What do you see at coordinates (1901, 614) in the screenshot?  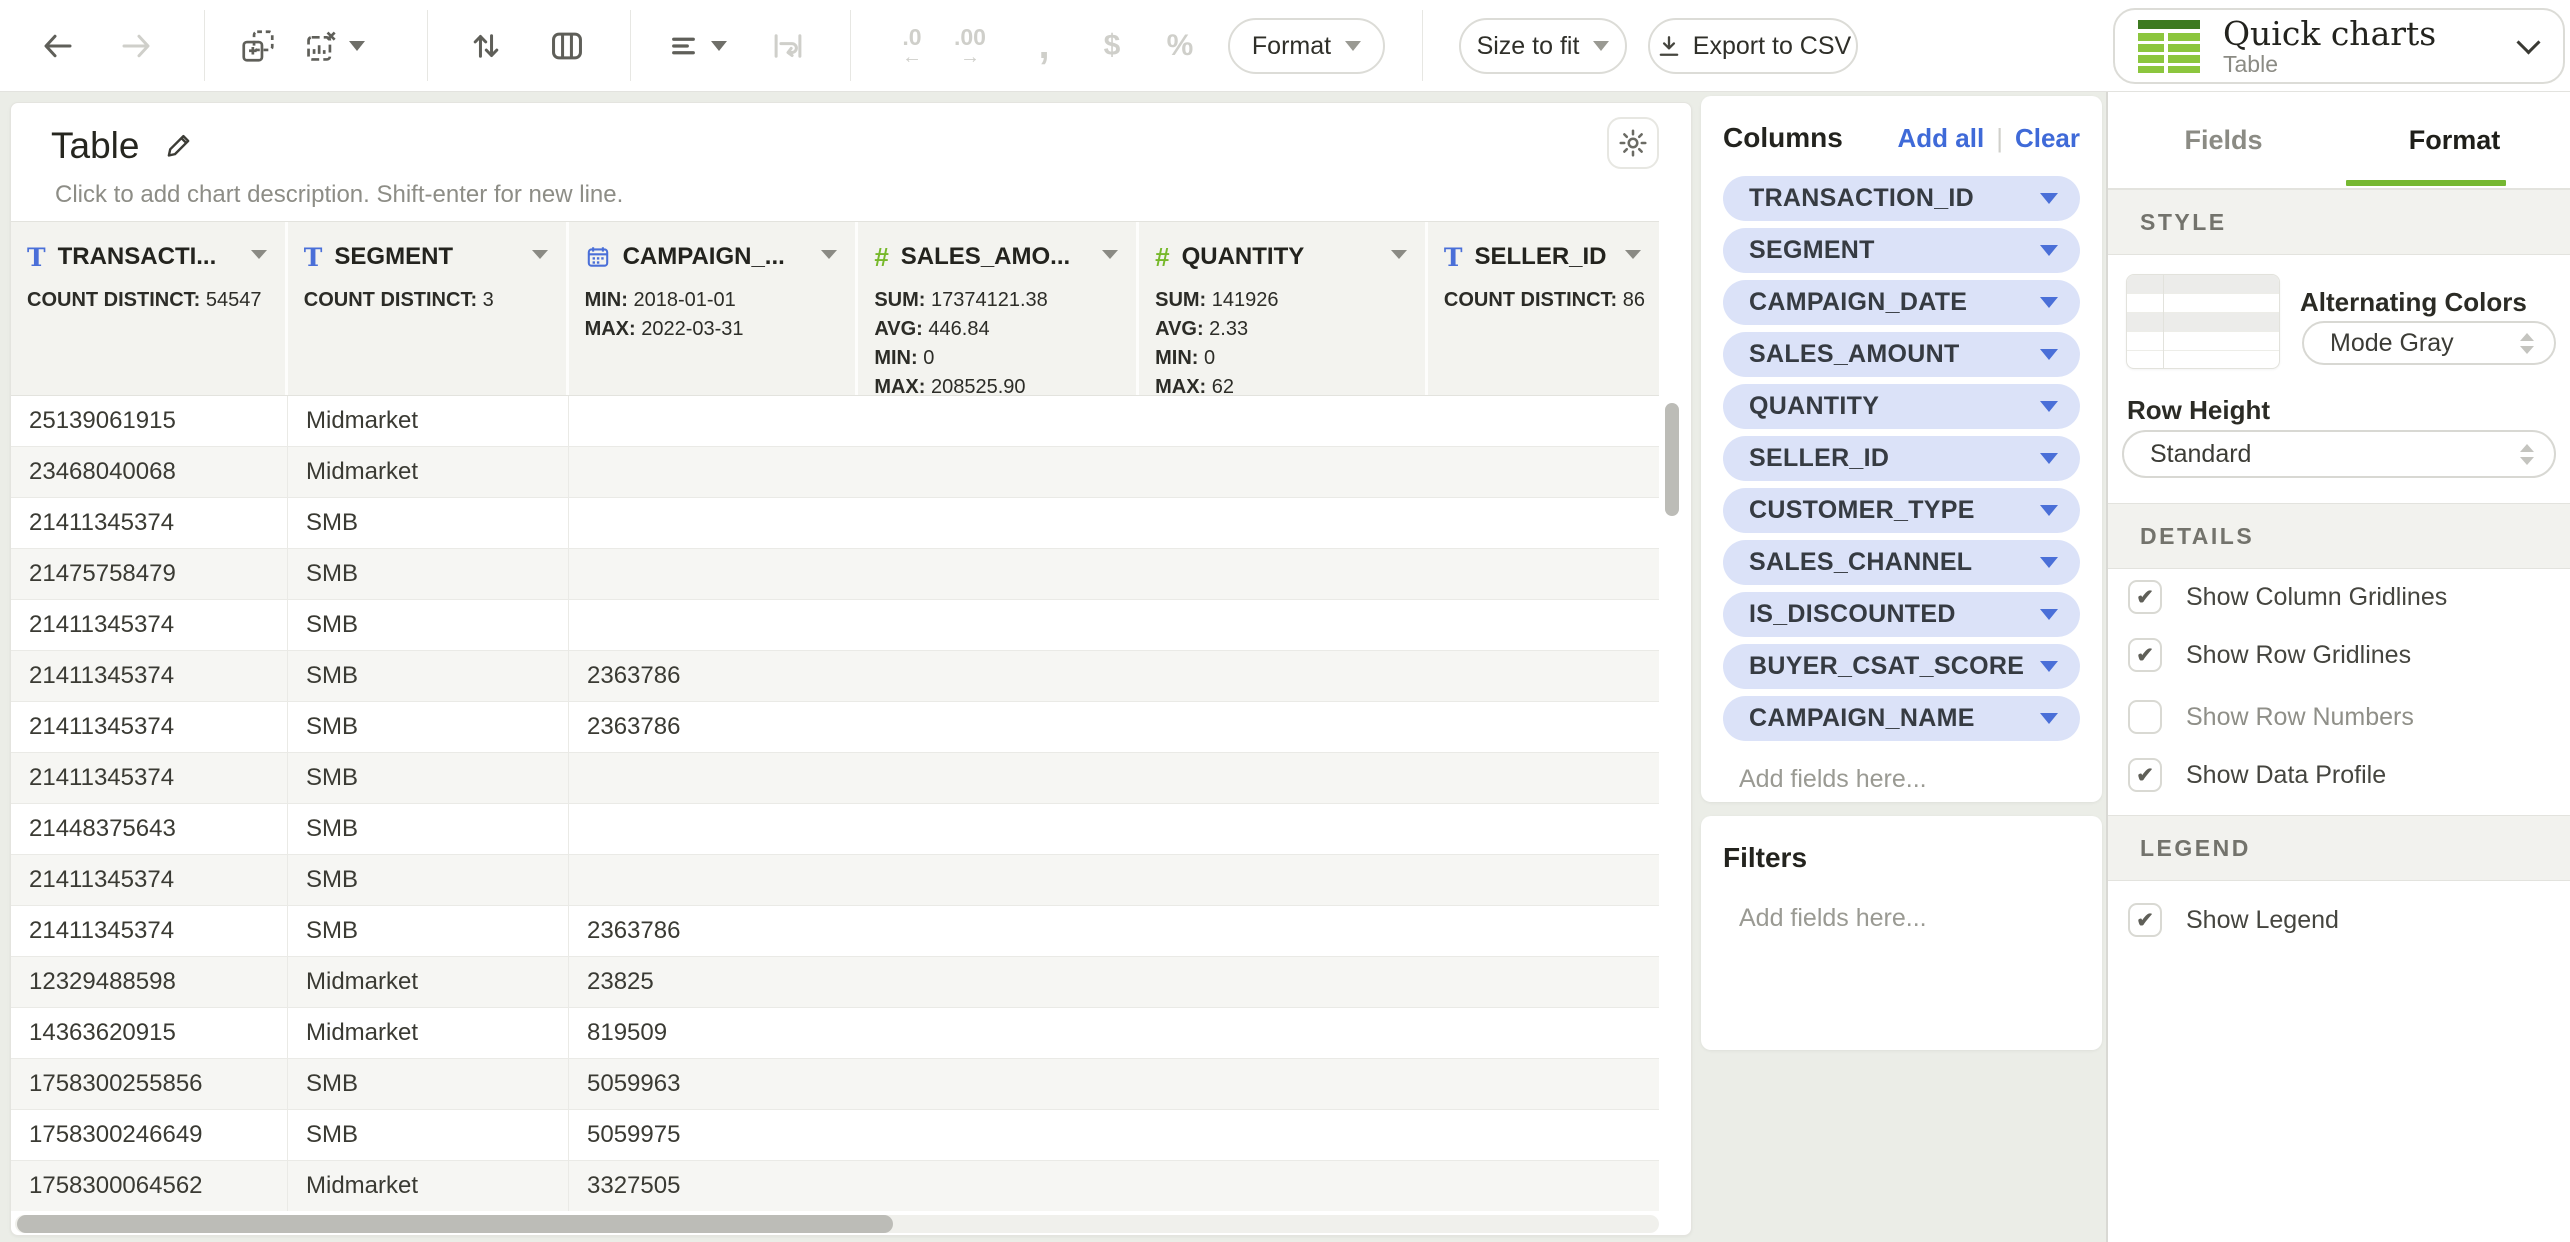 I see `field-pill-is_discounted: IS_DISCOUNTED` at bounding box center [1901, 614].